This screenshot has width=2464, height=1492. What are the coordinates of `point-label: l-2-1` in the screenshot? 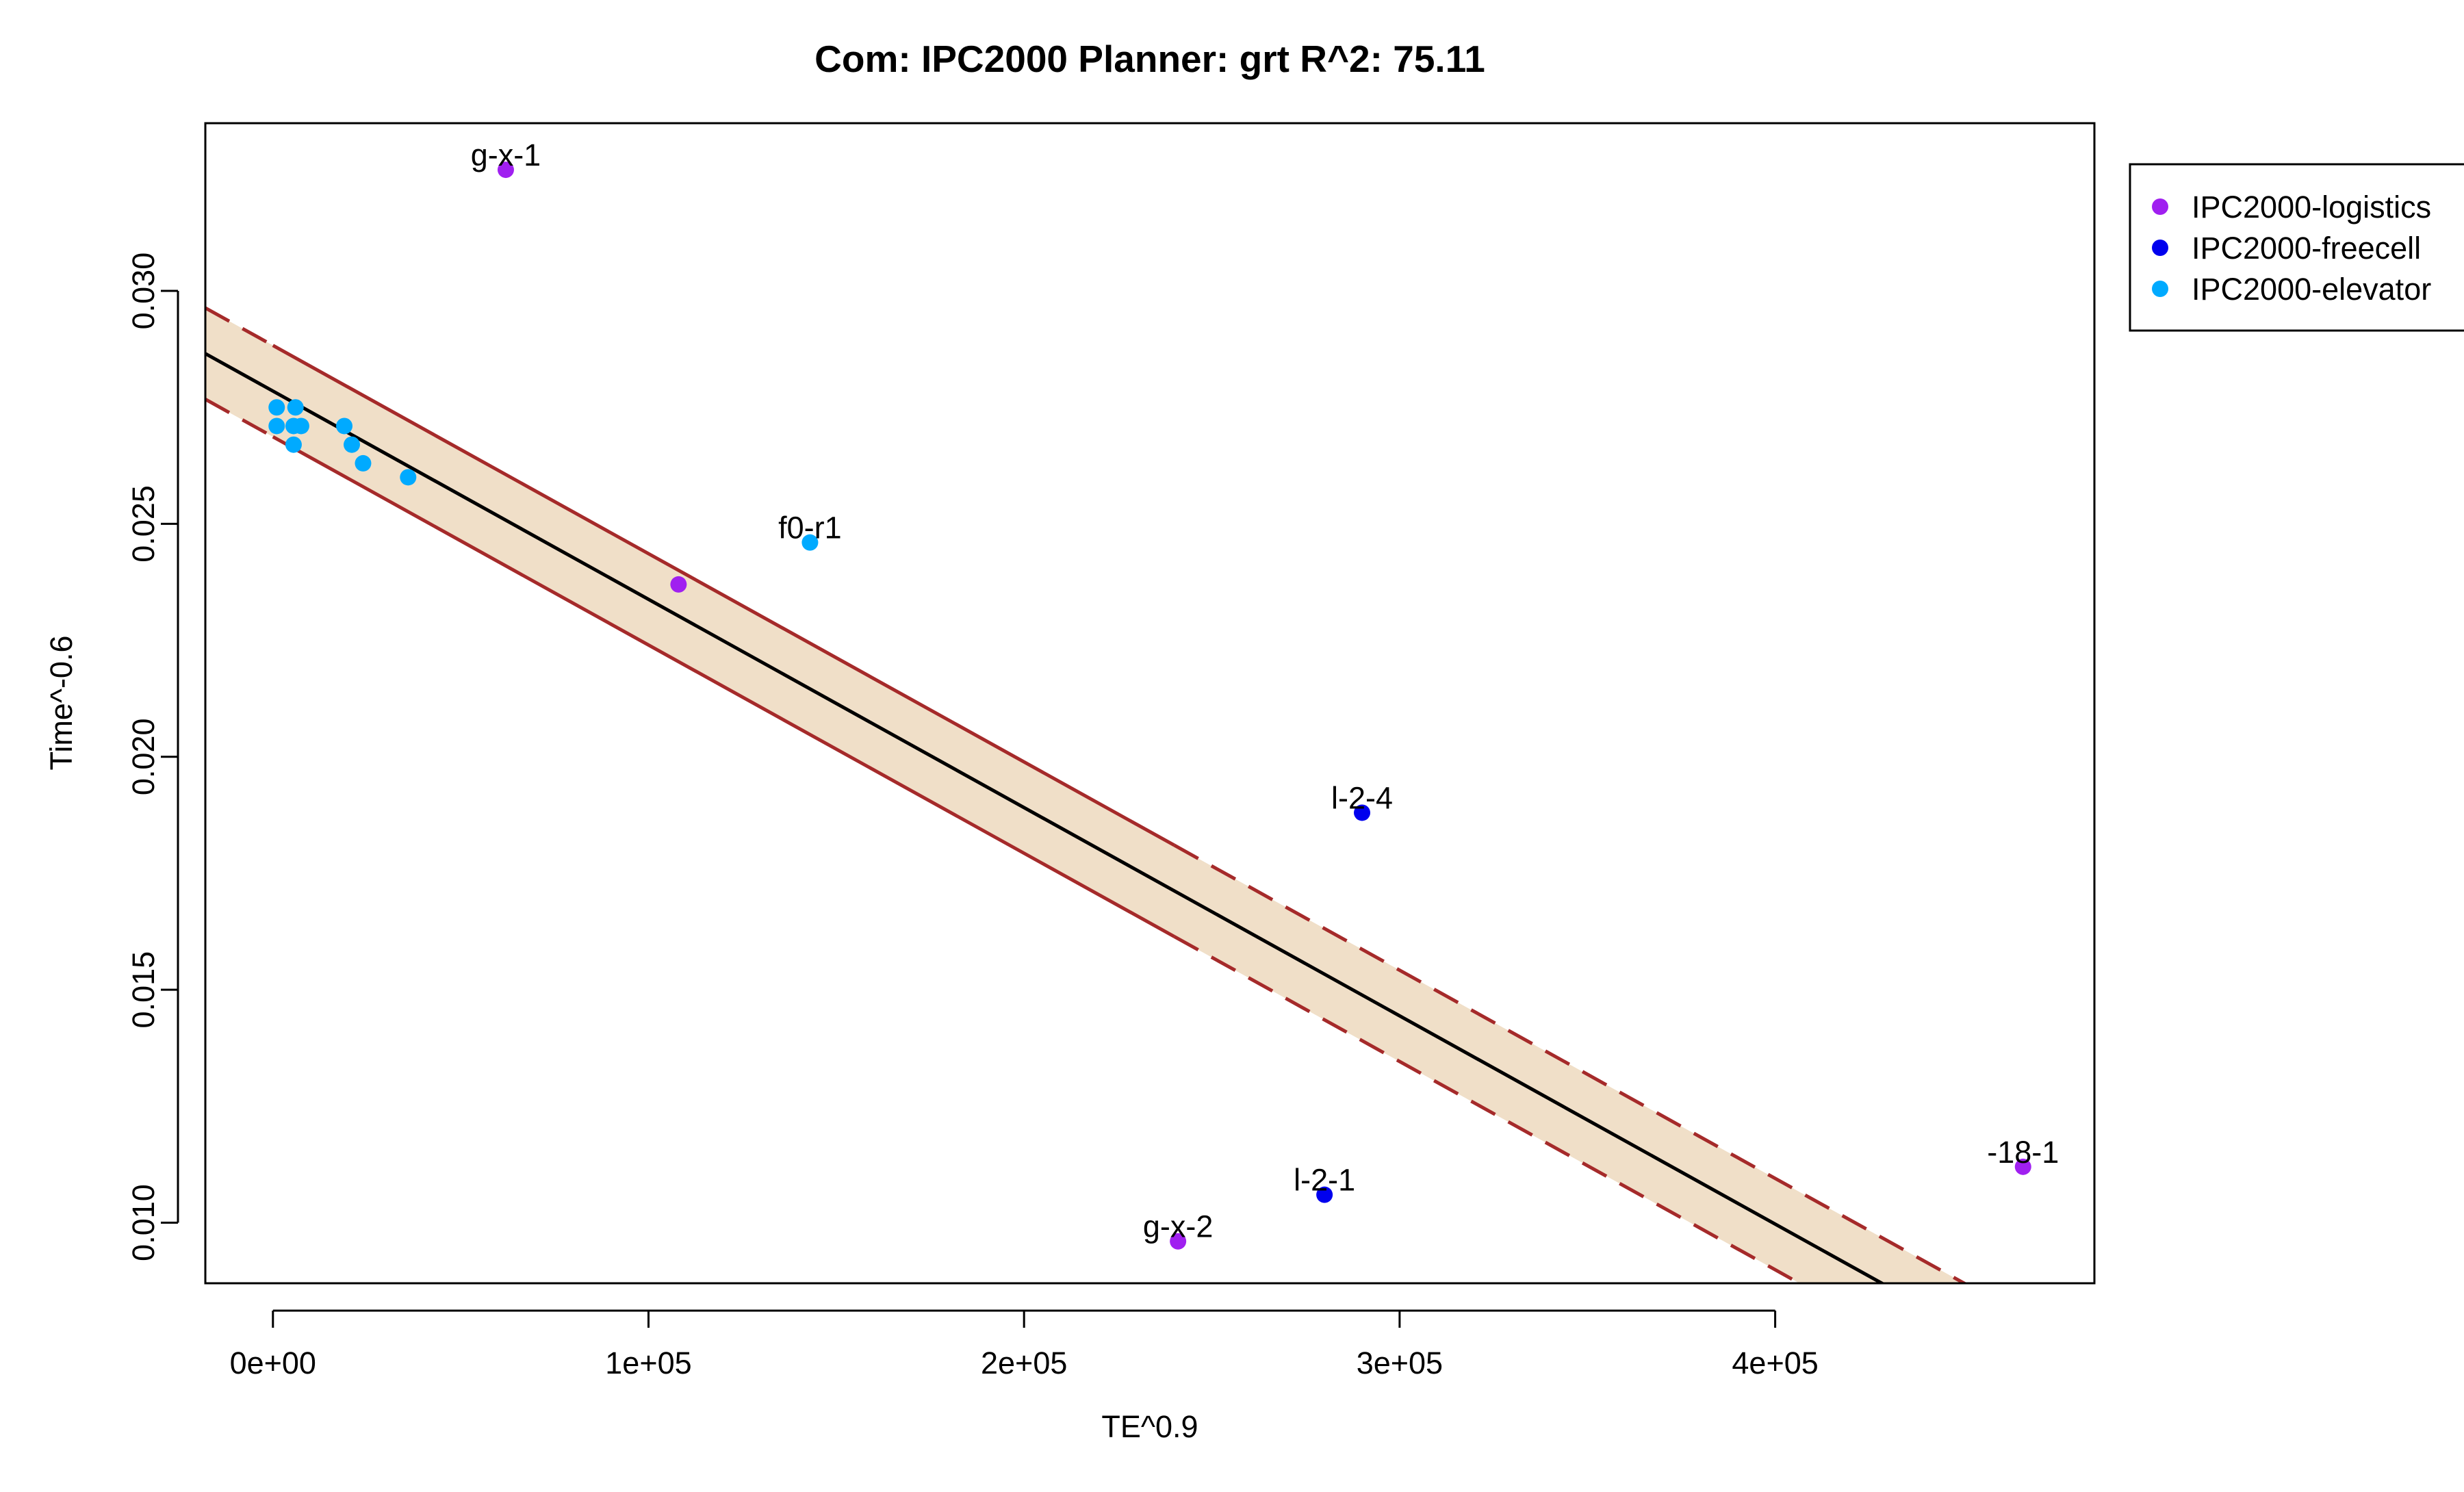 It's located at (1324, 1180).